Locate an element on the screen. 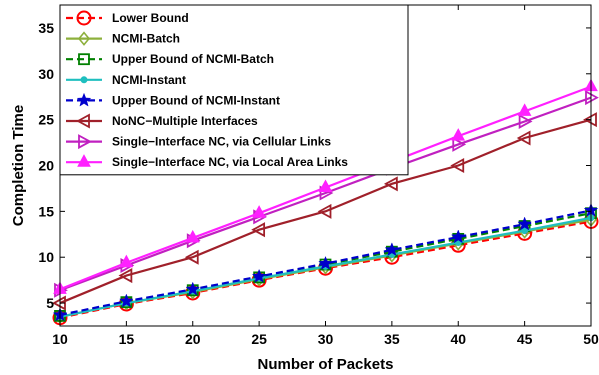  legend-label: Upper Bound of NCMI-Instant is located at coordinates (196, 100).